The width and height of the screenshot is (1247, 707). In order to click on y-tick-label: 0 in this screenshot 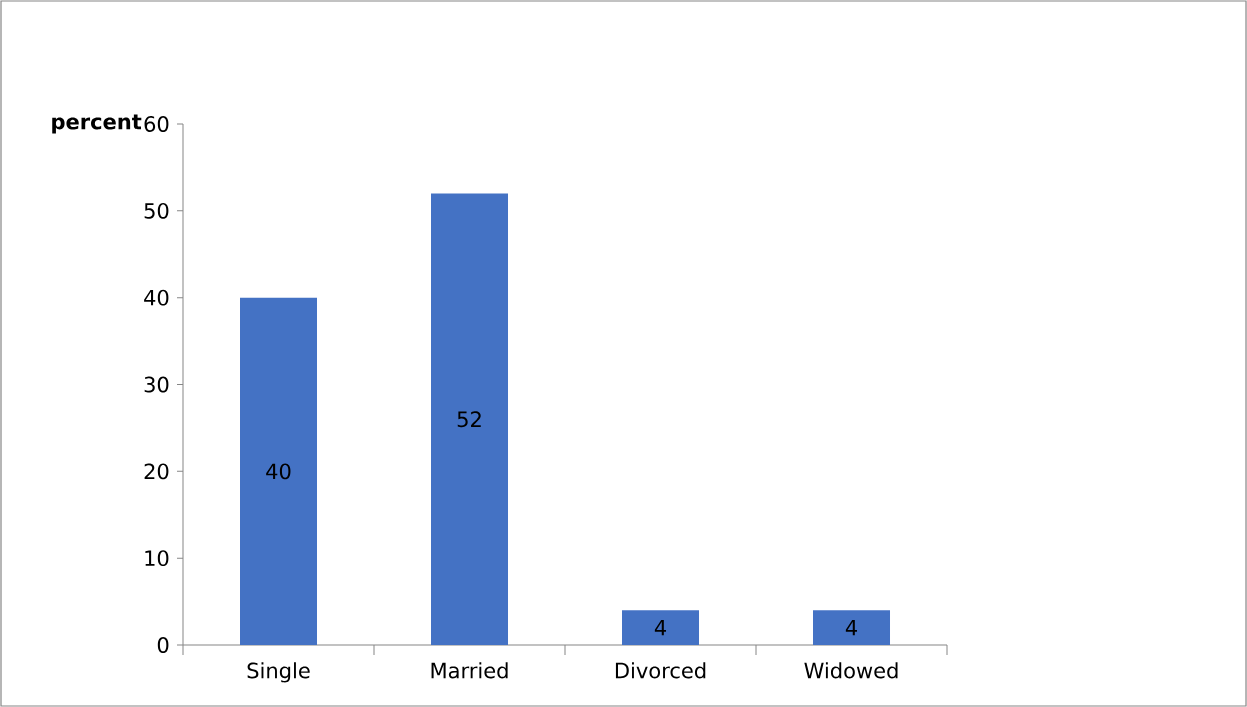, I will do `click(163, 645)`.